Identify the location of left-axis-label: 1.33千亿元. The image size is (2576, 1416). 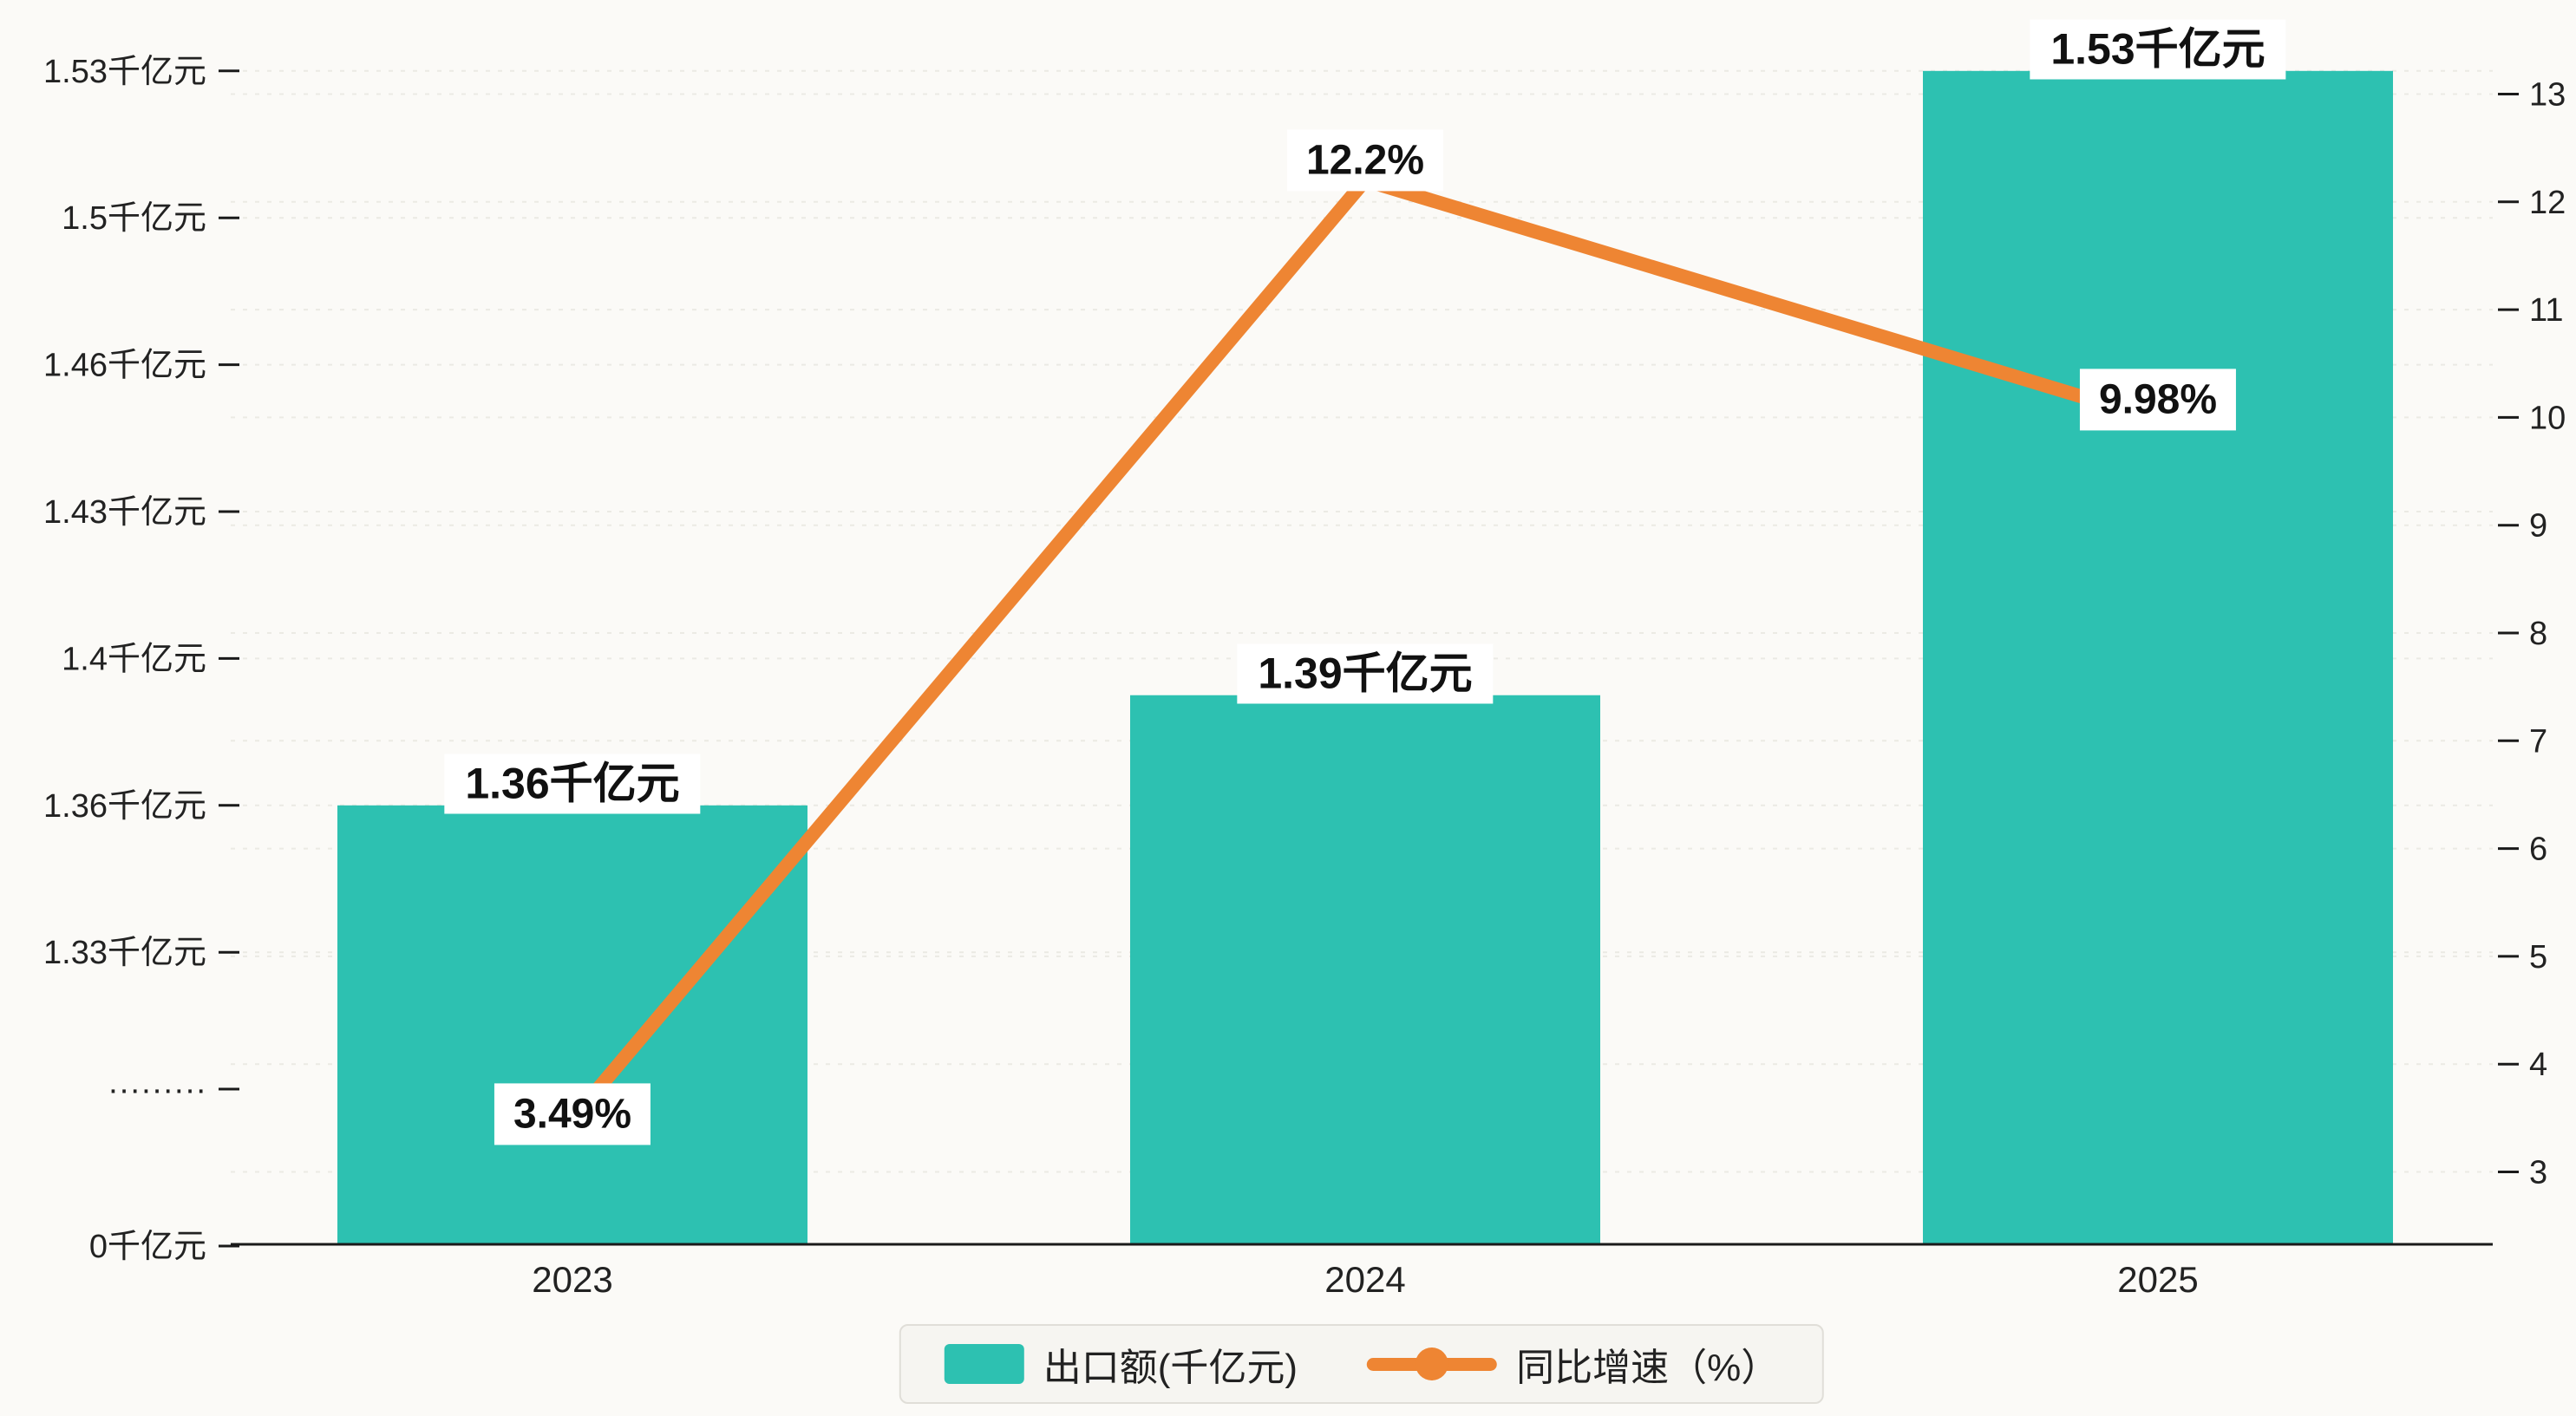
(124, 953).